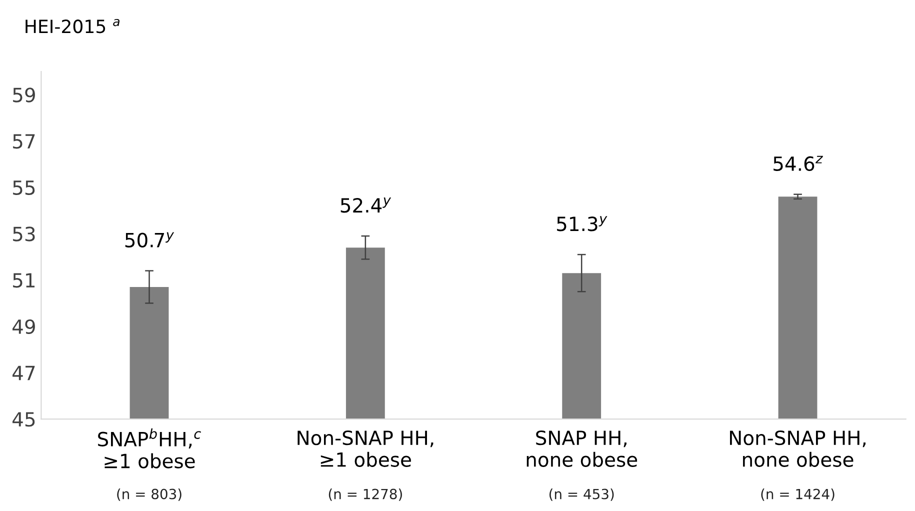 This screenshot has height=511, width=915. What do you see at coordinates (24, 141) in the screenshot?
I see `y-tick-label: 57` at bounding box center [24, 141].